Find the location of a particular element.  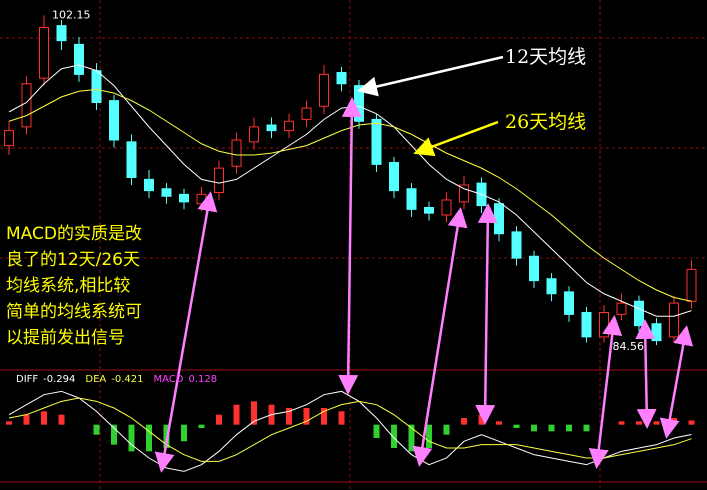

legend-value: 0.128 is located at coordinates (203, 379).